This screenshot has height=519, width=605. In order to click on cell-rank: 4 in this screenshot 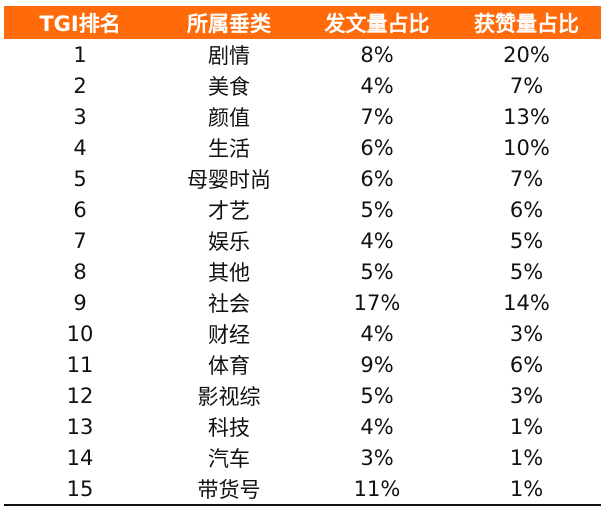, I will do `click(80, 147)`.